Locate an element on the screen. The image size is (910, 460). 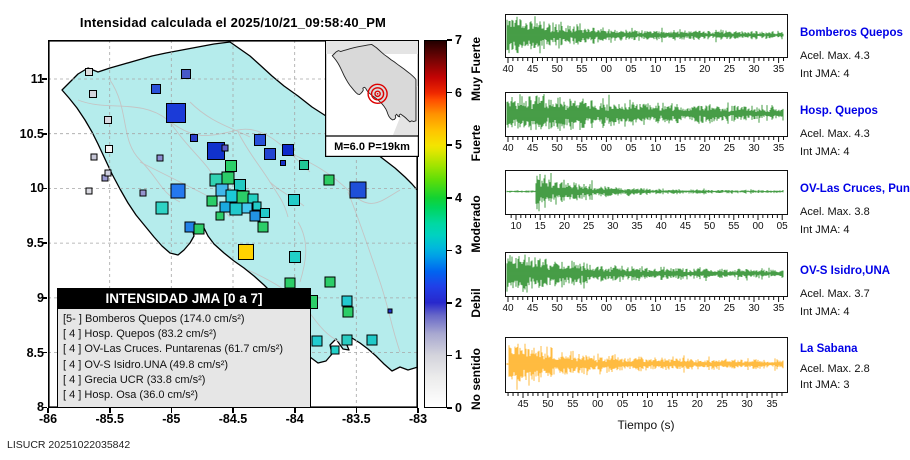
x-axis-tick-label: -83.5 is located at coordinates (356, 419).